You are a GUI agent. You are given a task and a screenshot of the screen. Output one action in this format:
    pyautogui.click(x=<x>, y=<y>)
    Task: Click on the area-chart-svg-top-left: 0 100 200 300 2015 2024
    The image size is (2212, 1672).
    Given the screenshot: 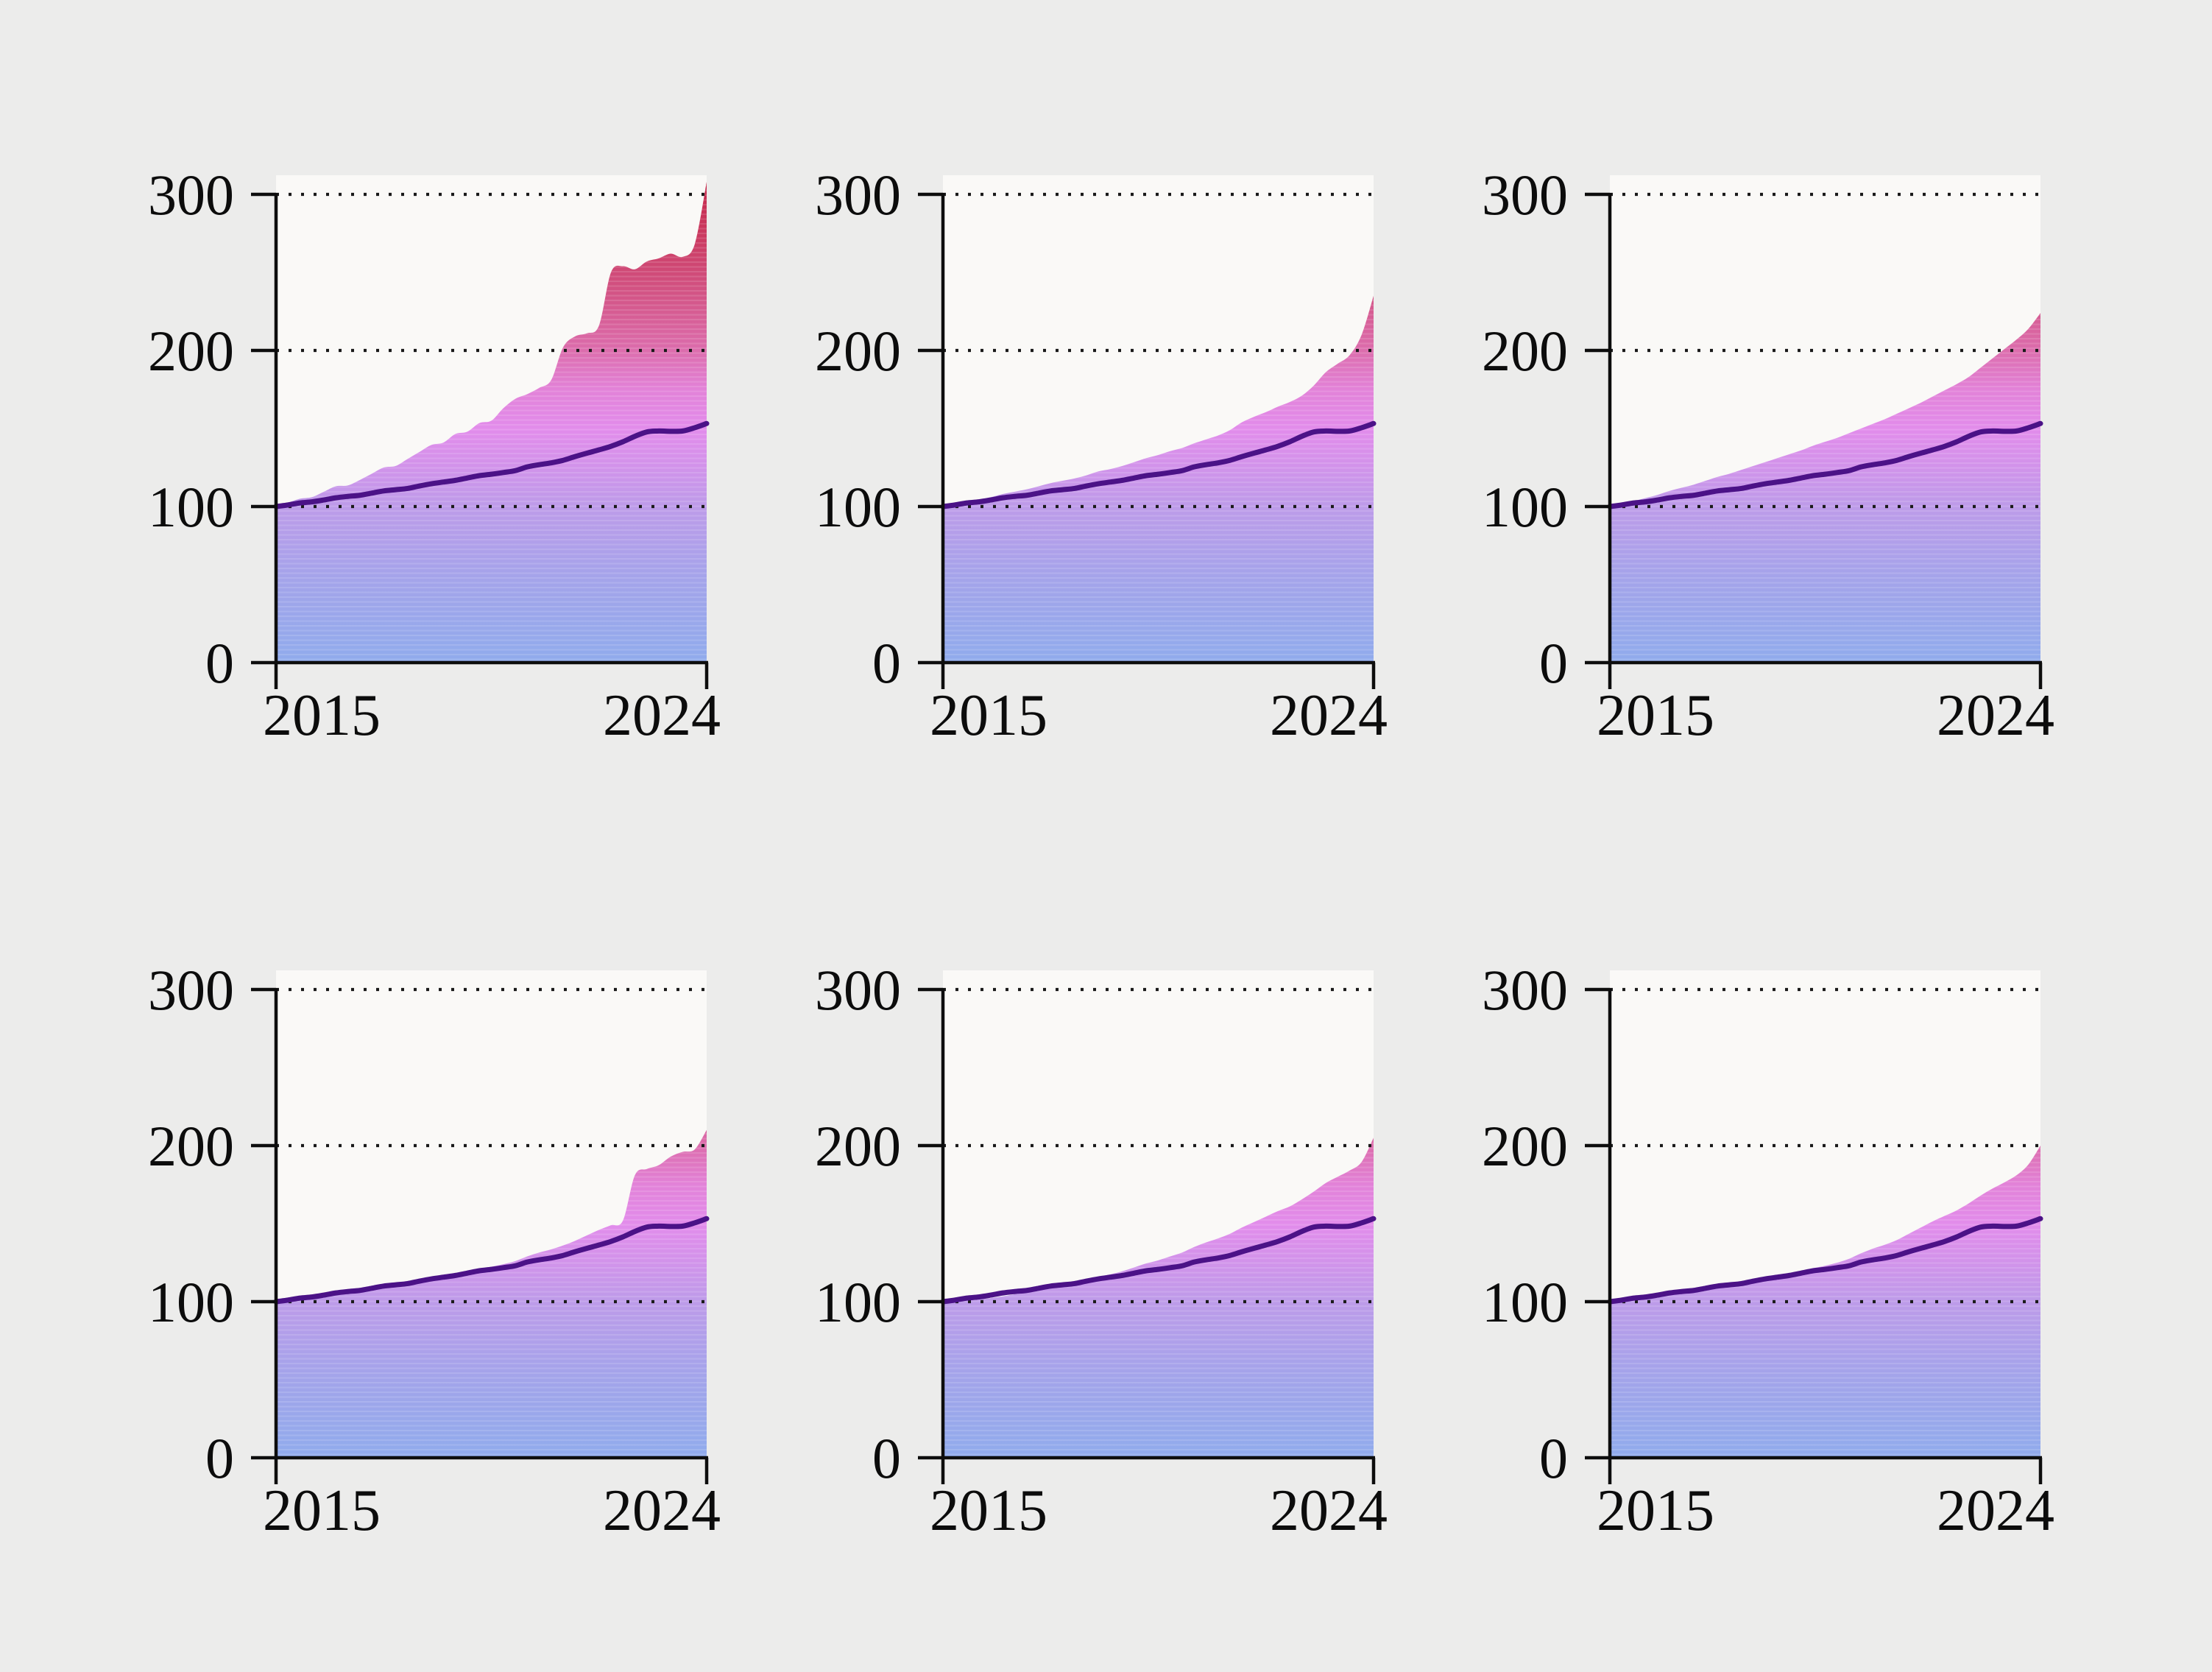 What is the action you would take?
    pyautogui.click(x=434, y=461)
    